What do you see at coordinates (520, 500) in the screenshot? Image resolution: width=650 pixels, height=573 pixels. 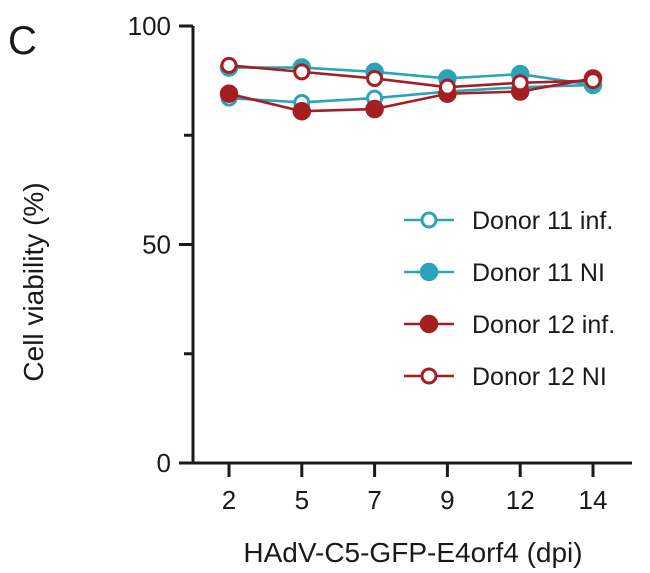 I see `x-tick-label: 12` at bounding box center [520, 500].